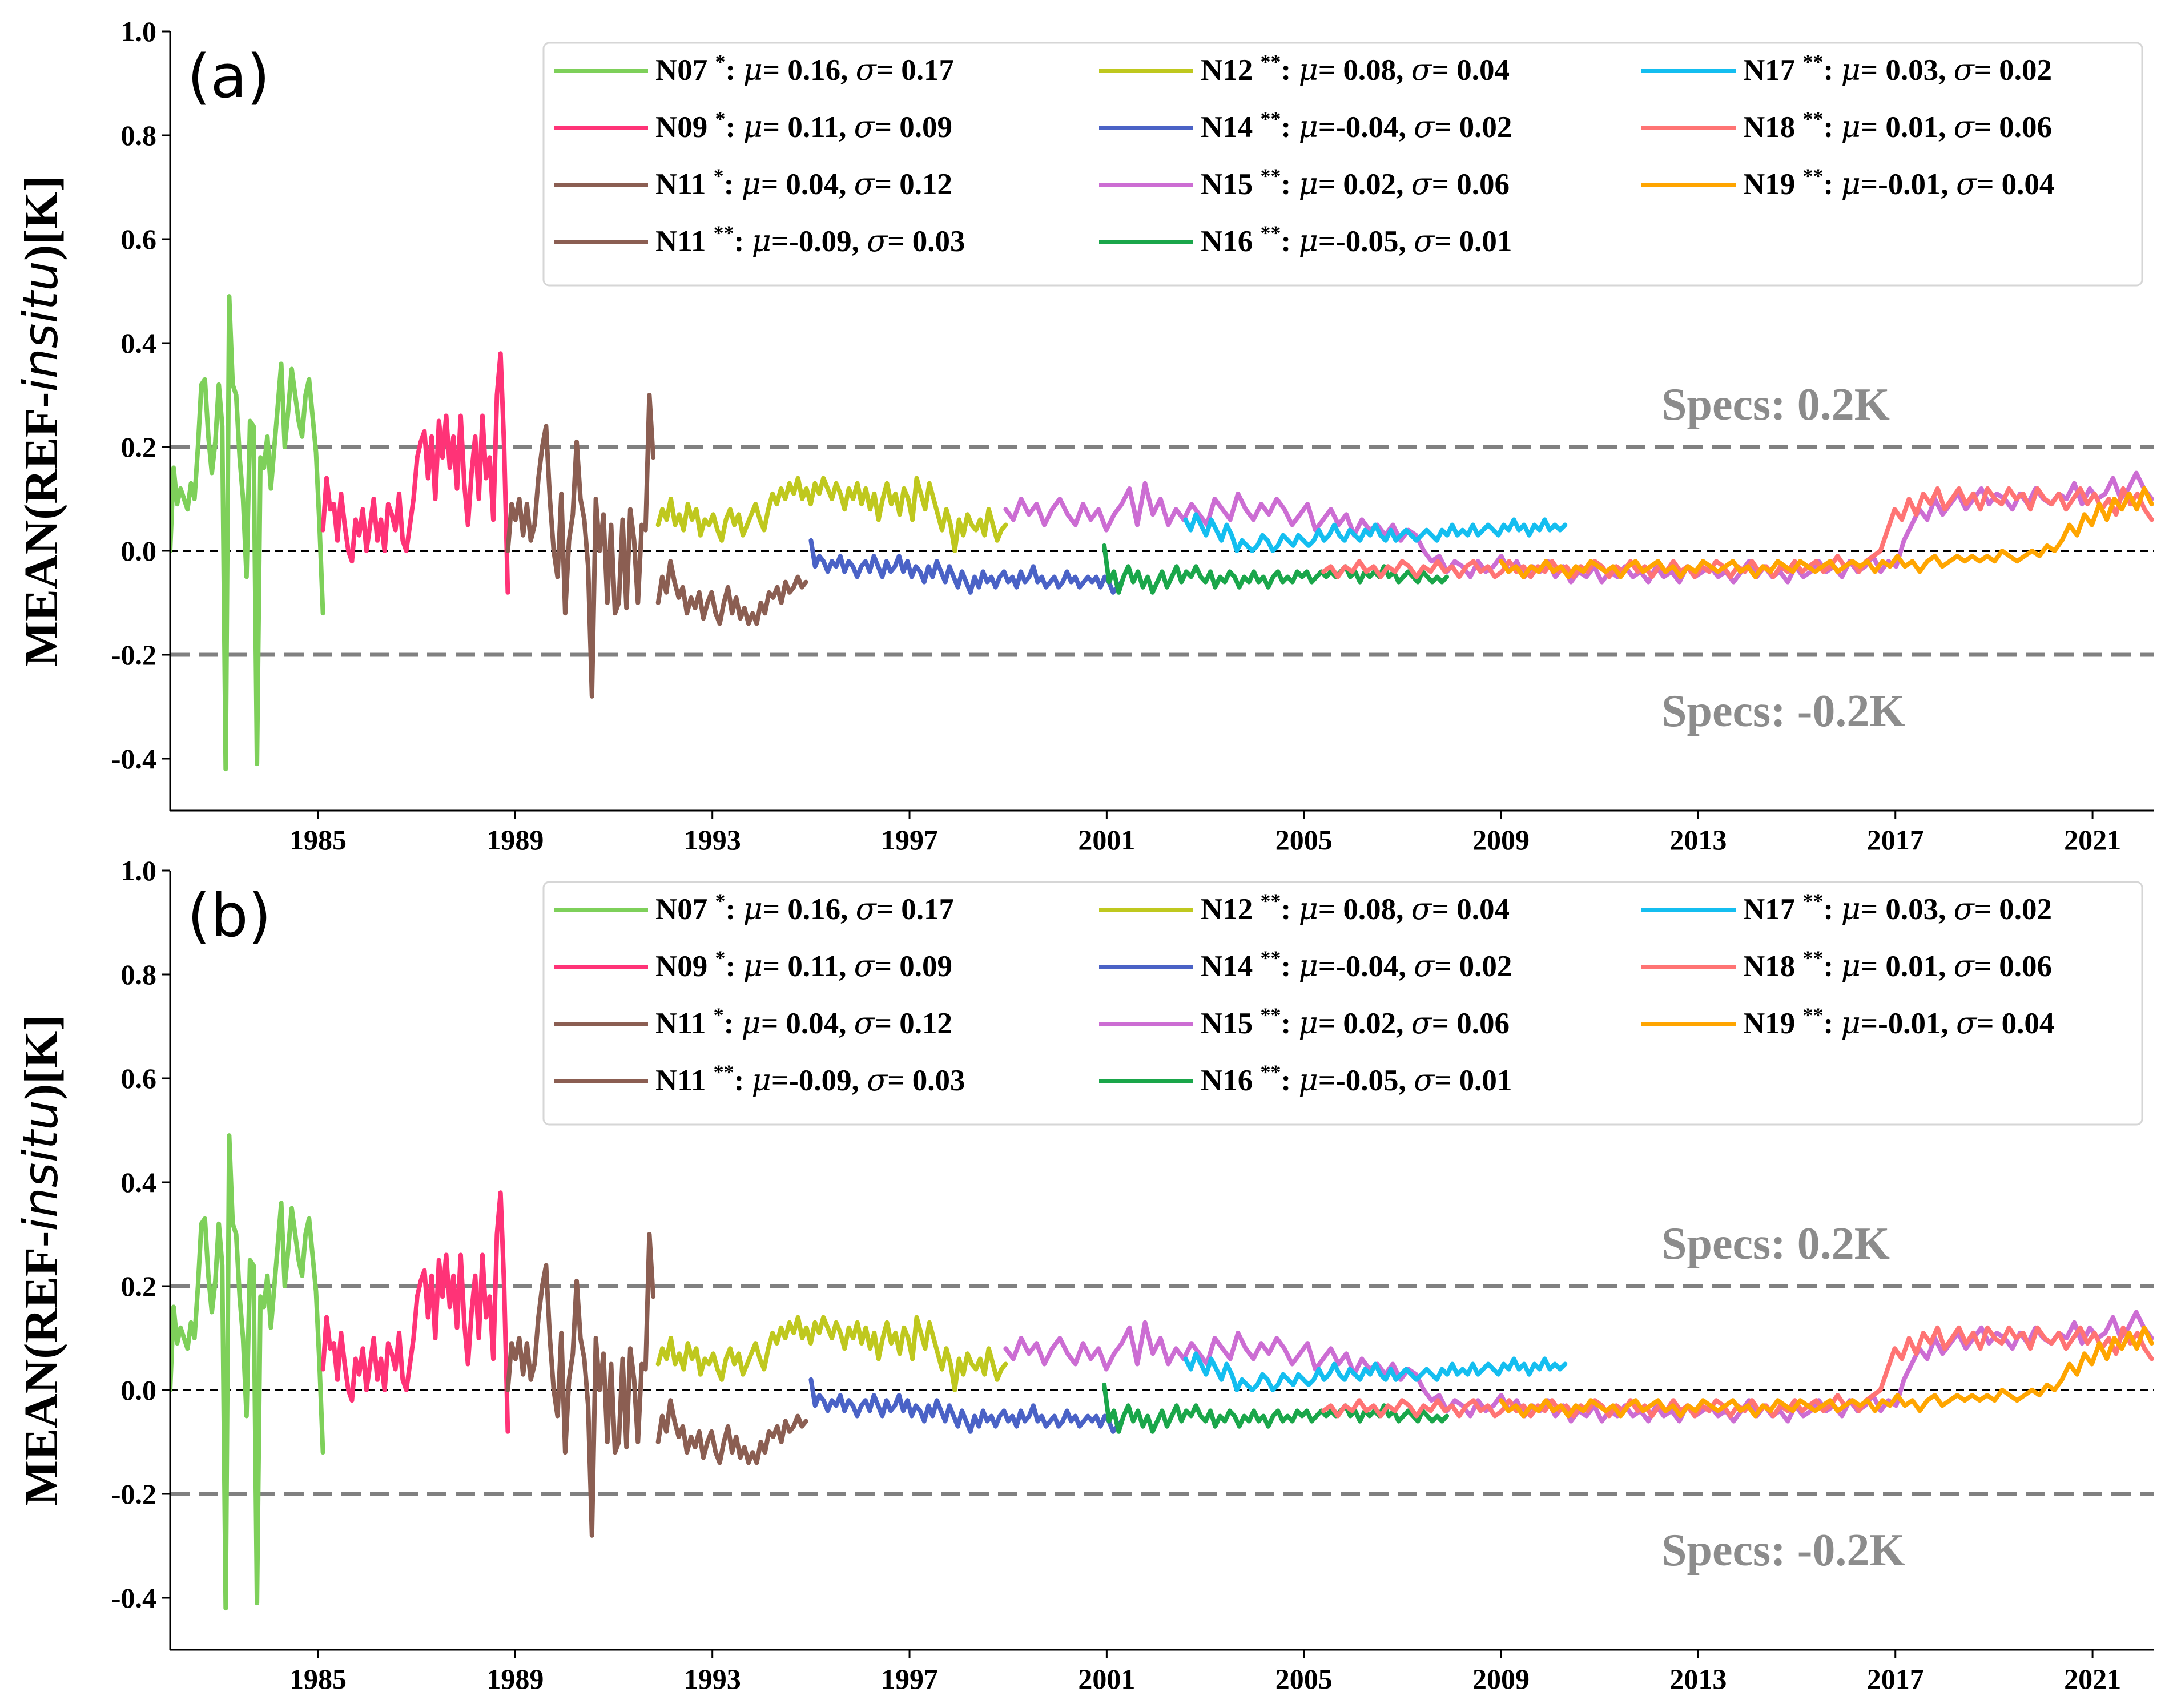 This screenshot has width=2173, height=1708. What do you see at coordinates (1826, 532) in the screenshot?
I see `series-line-n19-b` at bounding box center [1826, 532].